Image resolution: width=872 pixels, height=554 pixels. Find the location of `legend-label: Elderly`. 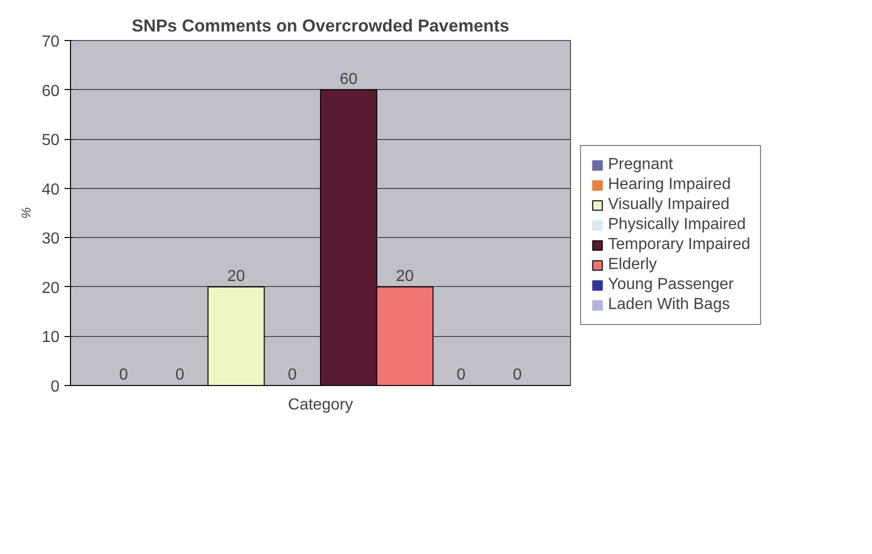

legend-label: Elderly is located at coordinates (632, 265).